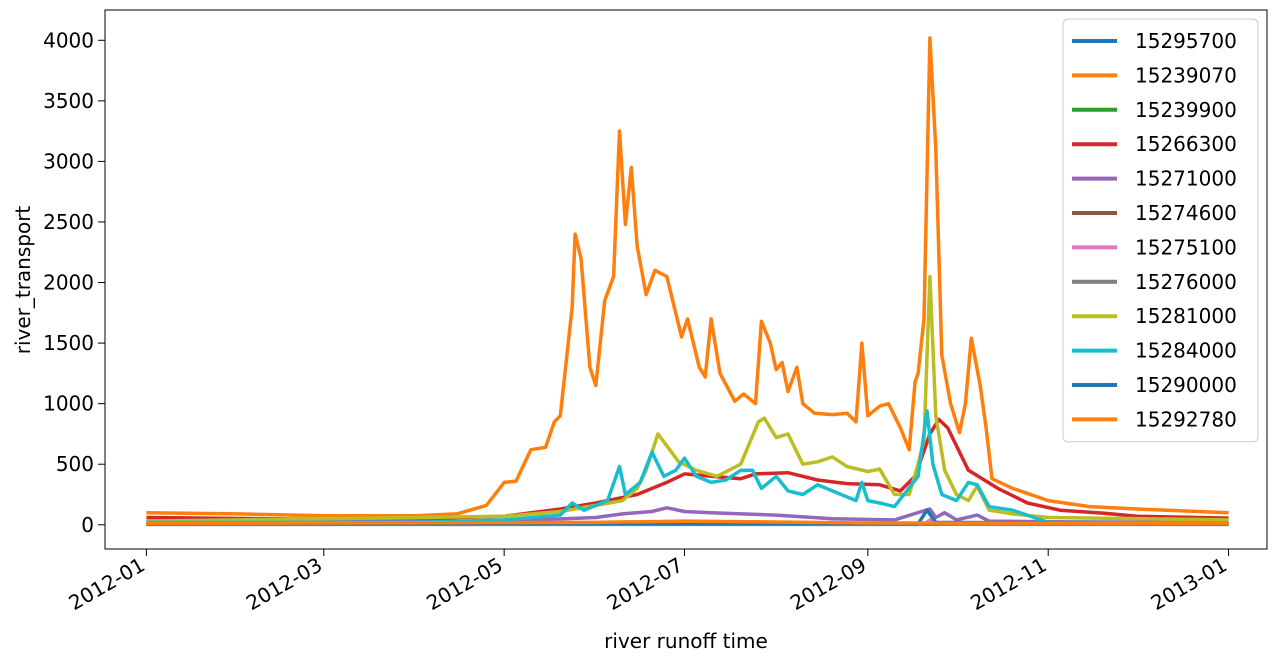 Image resolution: width=1277 pixels, height=663 pixels. Describe the element at coordinates (464, 584) in the screenshot. I see `x-tick-label: 2012-05` at that location.